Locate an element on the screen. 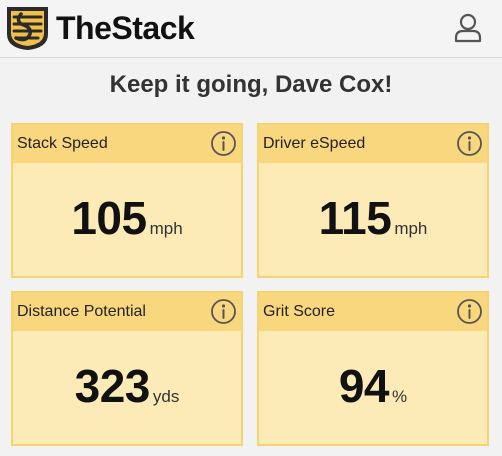  metric-number: 105 is located at coordinates (109, 218).